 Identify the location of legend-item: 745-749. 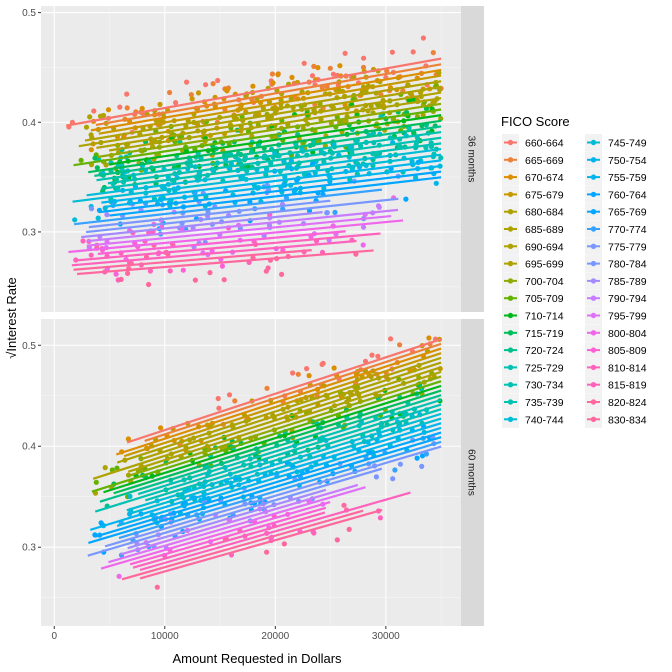
(616, 142).